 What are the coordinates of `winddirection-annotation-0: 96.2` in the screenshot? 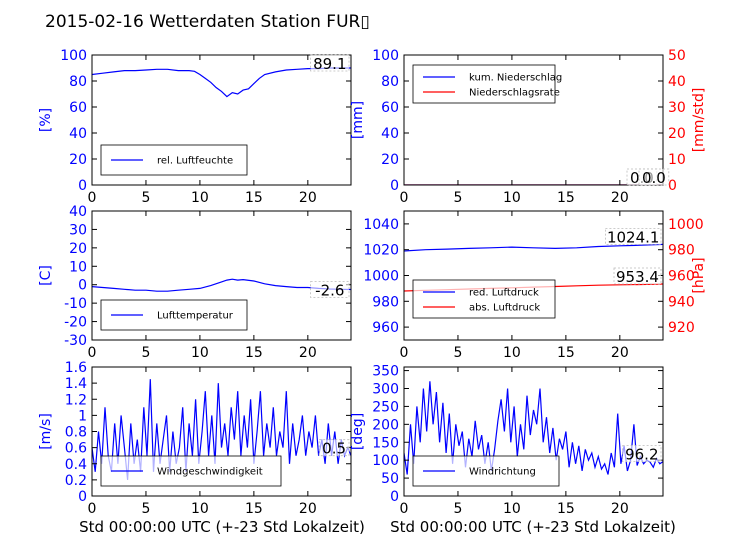 It's located at (641, 455).